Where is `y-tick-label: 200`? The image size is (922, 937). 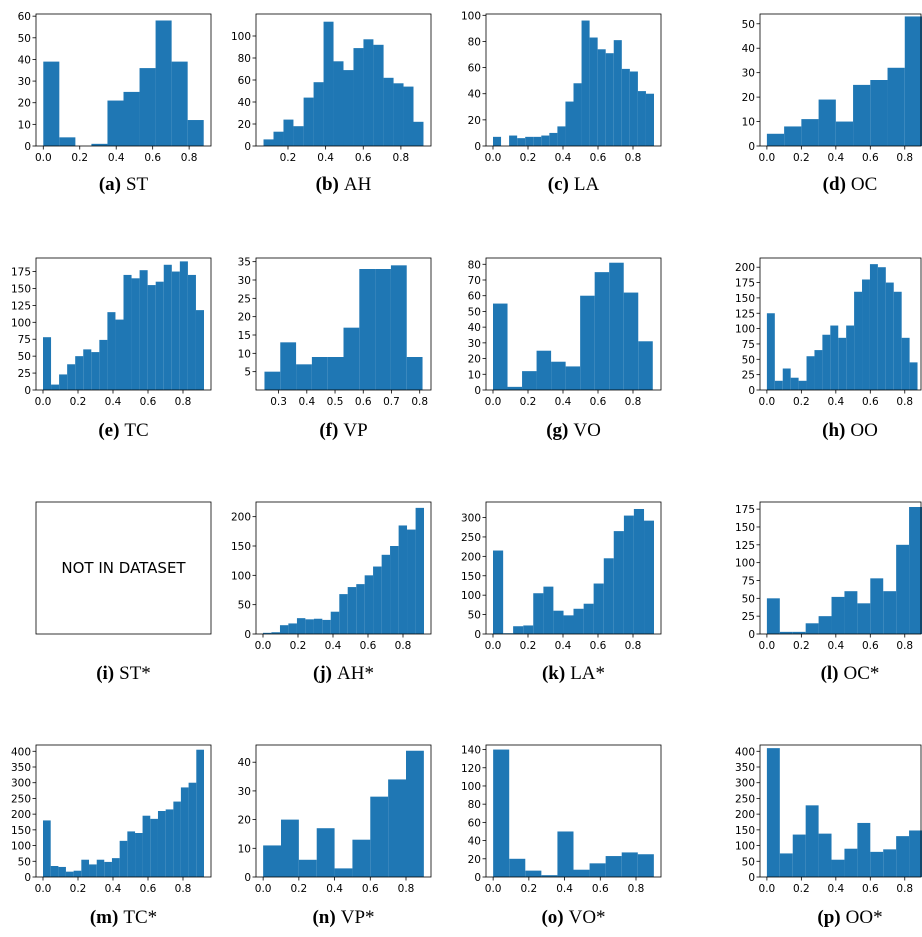 y-tick-label: 200 is located at coordinates (745, 815).